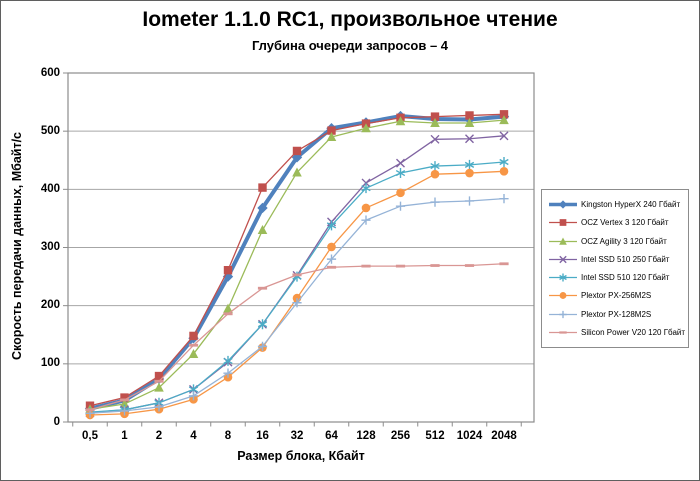  Describe the element at coordinates (301, 456) in the screenshot. I see `x-axis-title: Размер блока, Кбайт` at that location.